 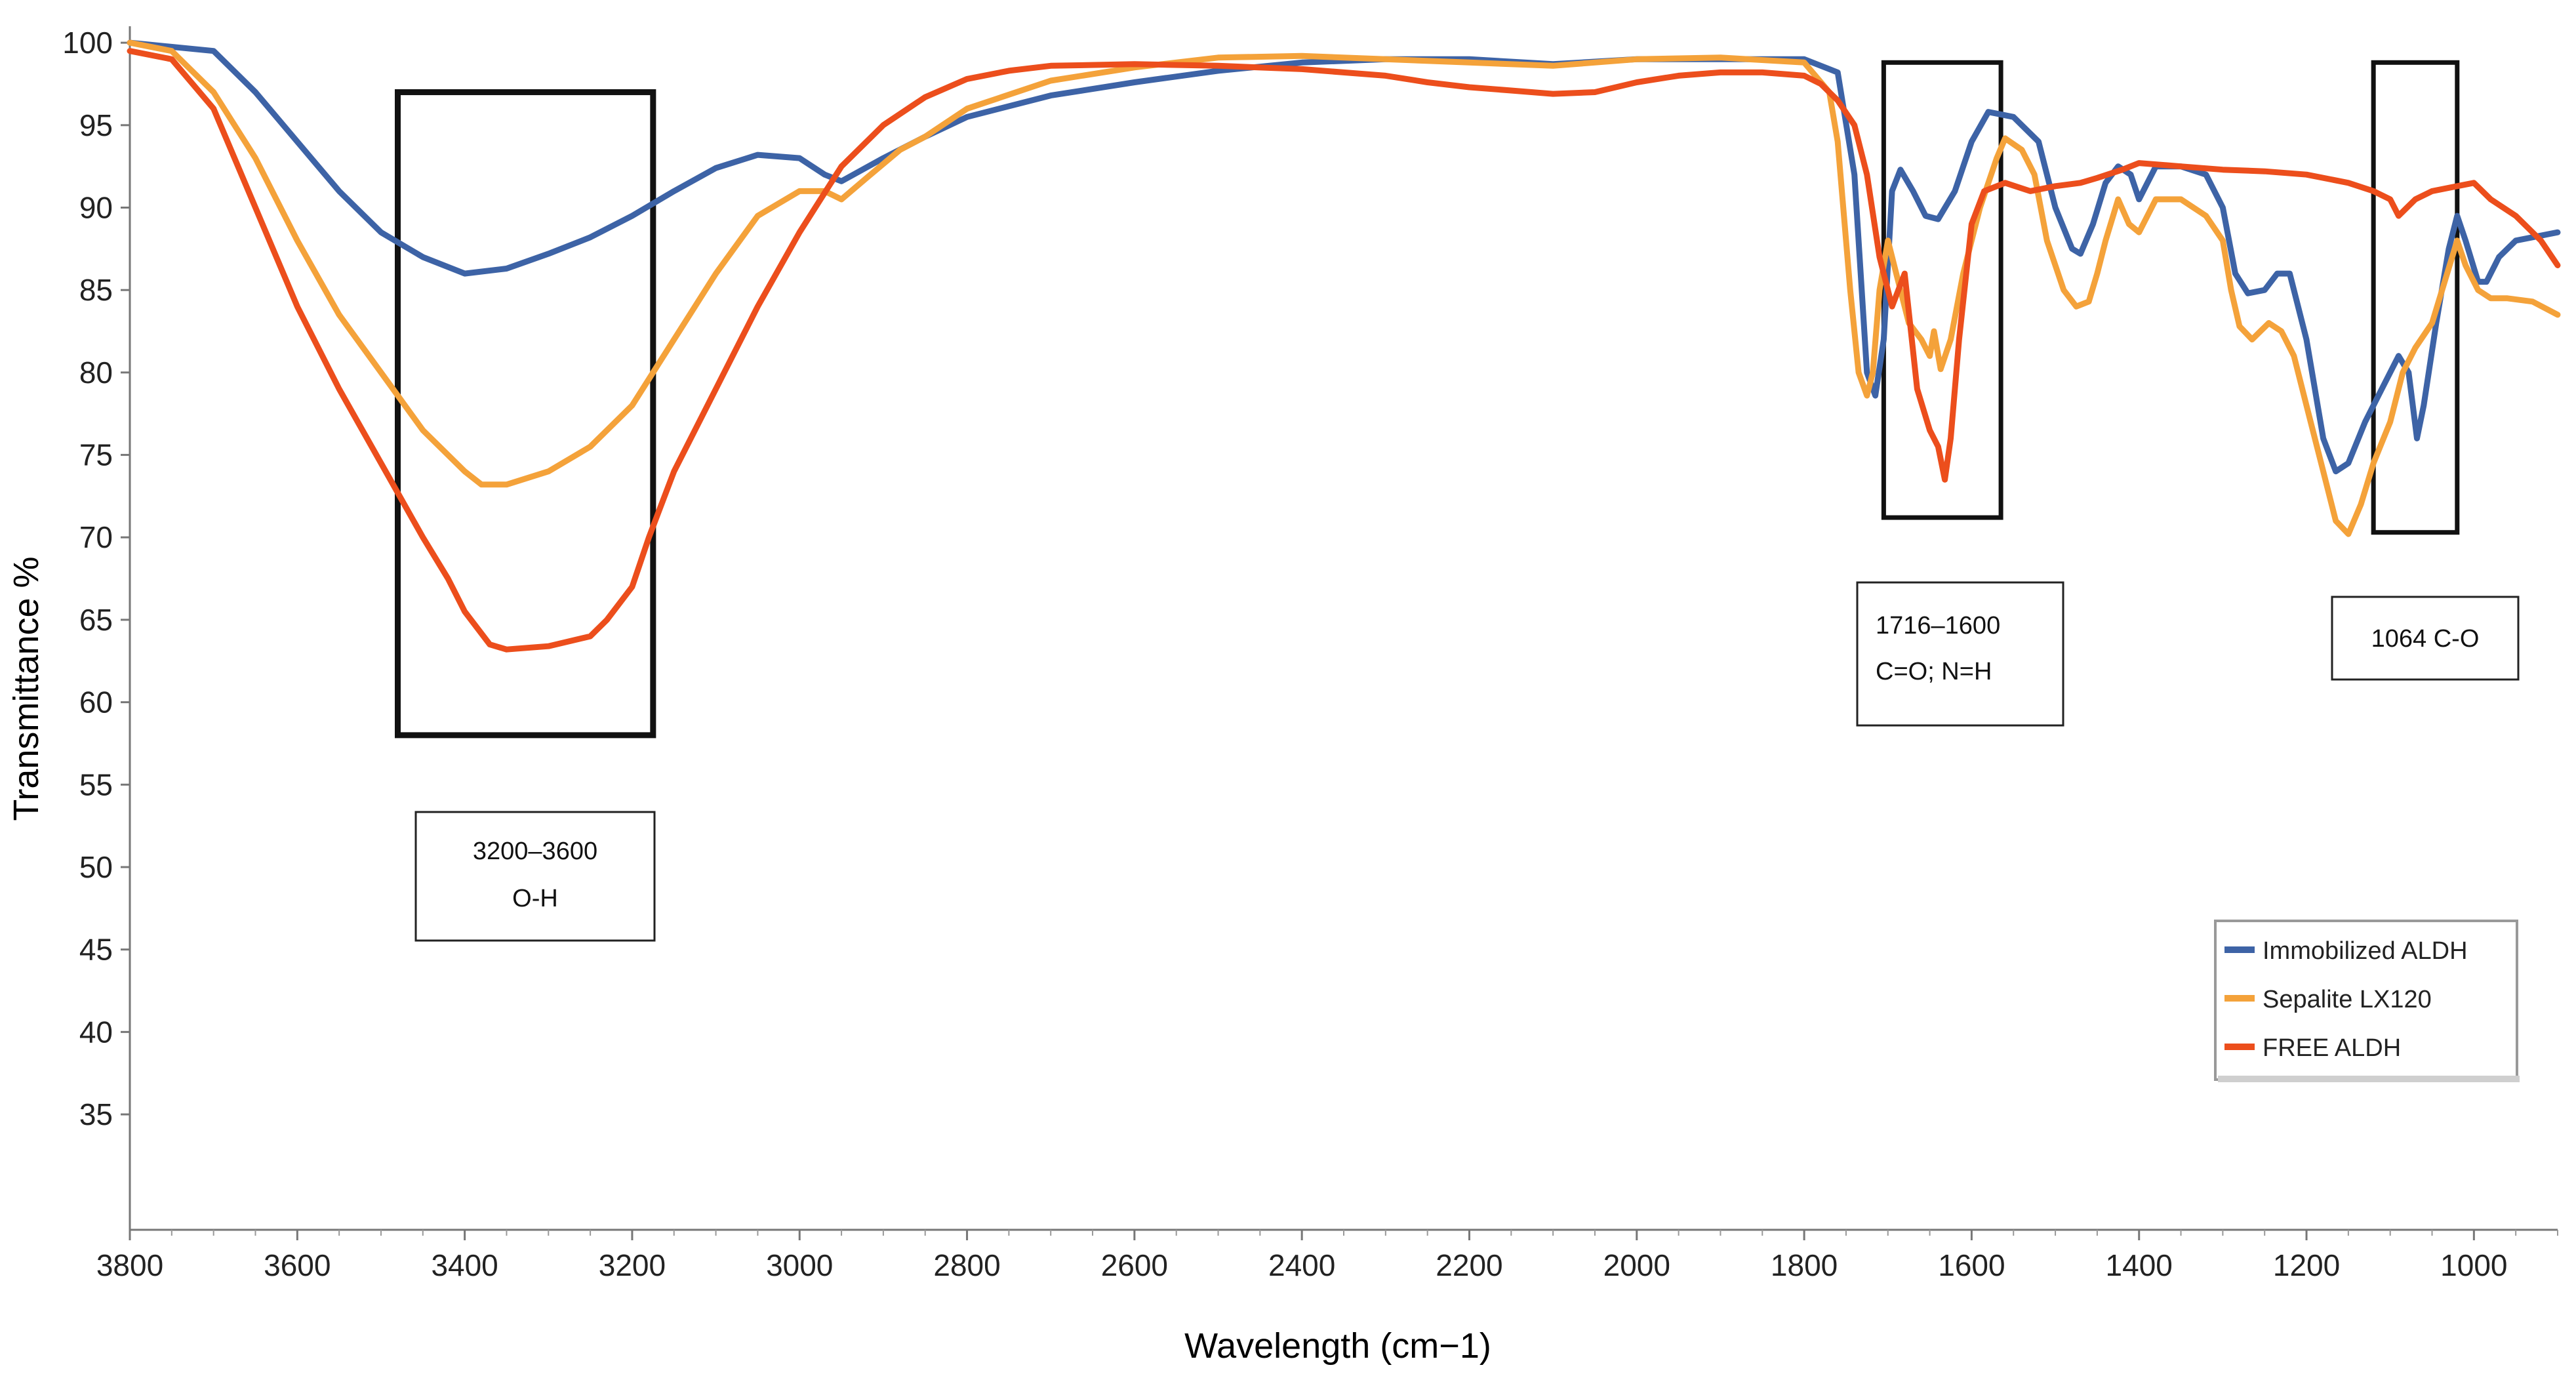 I want to click on annotation-label-c-o-box, so click(x=2425, y=638).